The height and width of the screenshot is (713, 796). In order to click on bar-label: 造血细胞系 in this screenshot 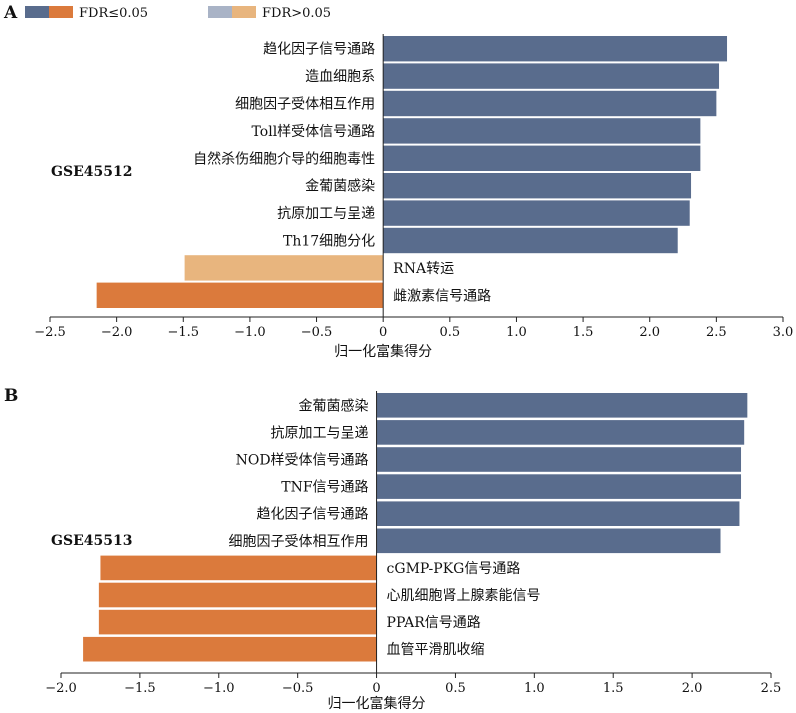, I will do `click(340, 77)`.